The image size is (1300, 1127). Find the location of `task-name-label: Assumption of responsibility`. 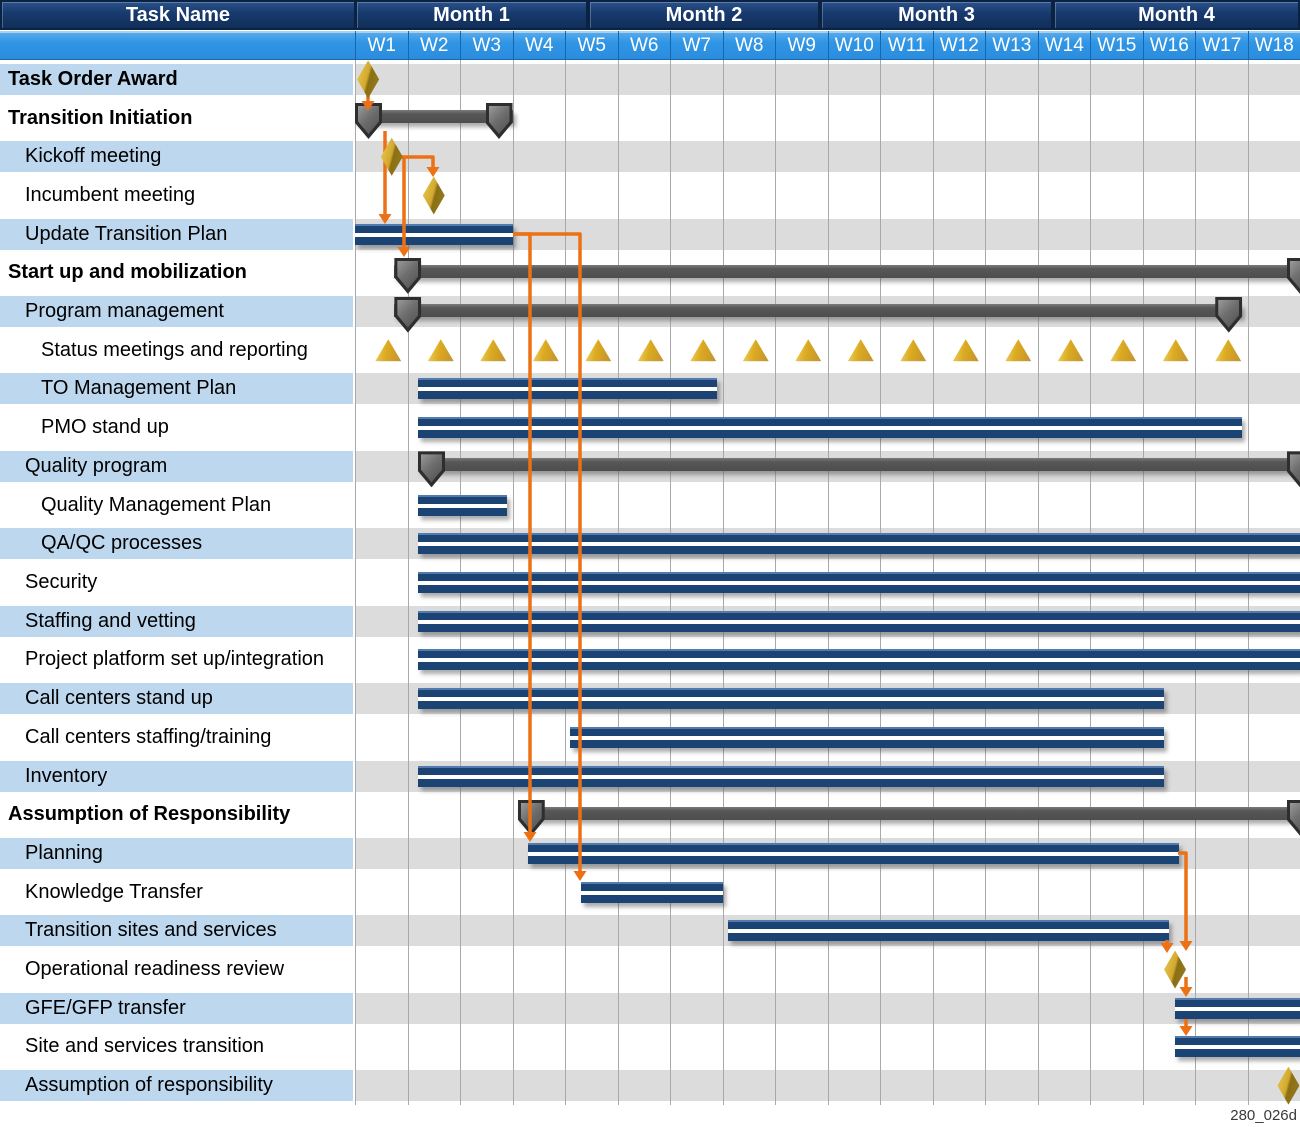

task-name-label: Assumption of responsibility is located at coordinates (149, 1085).